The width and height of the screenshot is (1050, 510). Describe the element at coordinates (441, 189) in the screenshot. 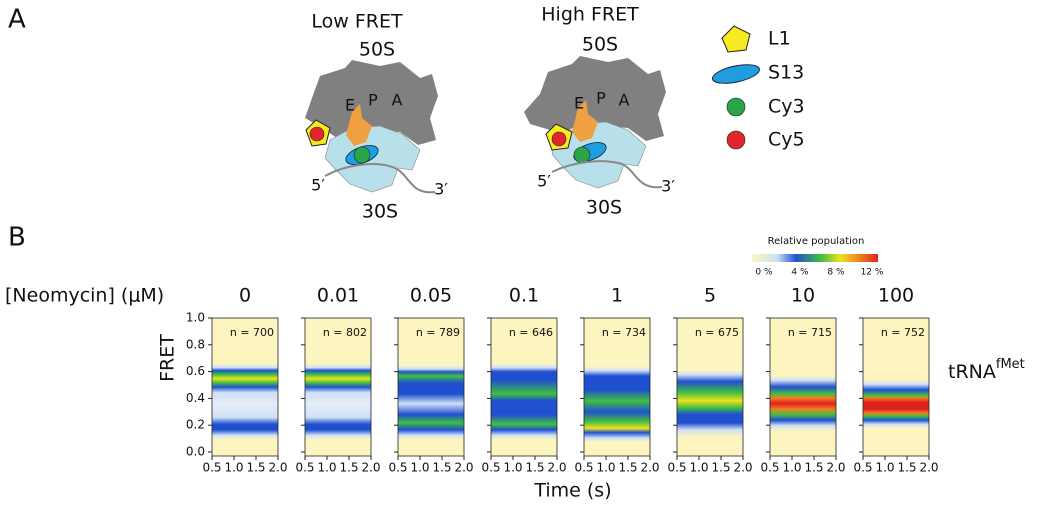

I see `mrna-end: 3′` at that location.